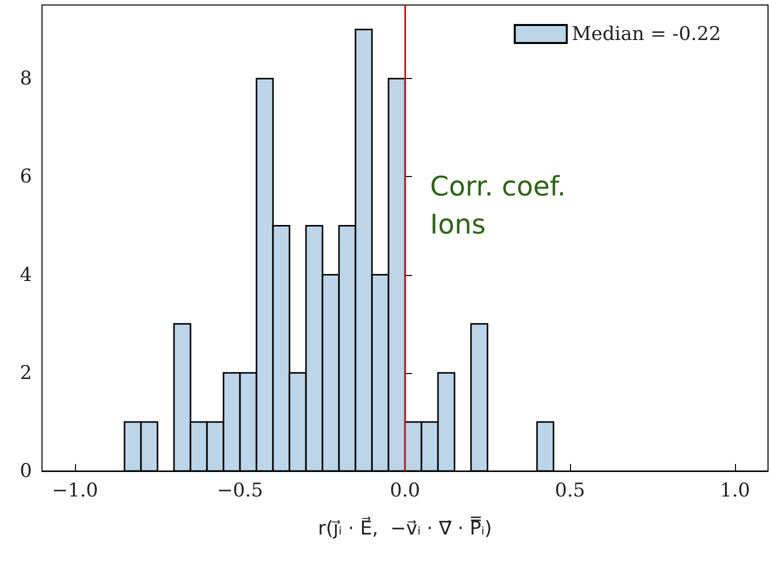 Image resolution: width=769 pixels, height=569 pixels. Describe the element at coordinates (498, 206) in the screenshot. I see `annotation: Corr. coef. Ions` at that location.